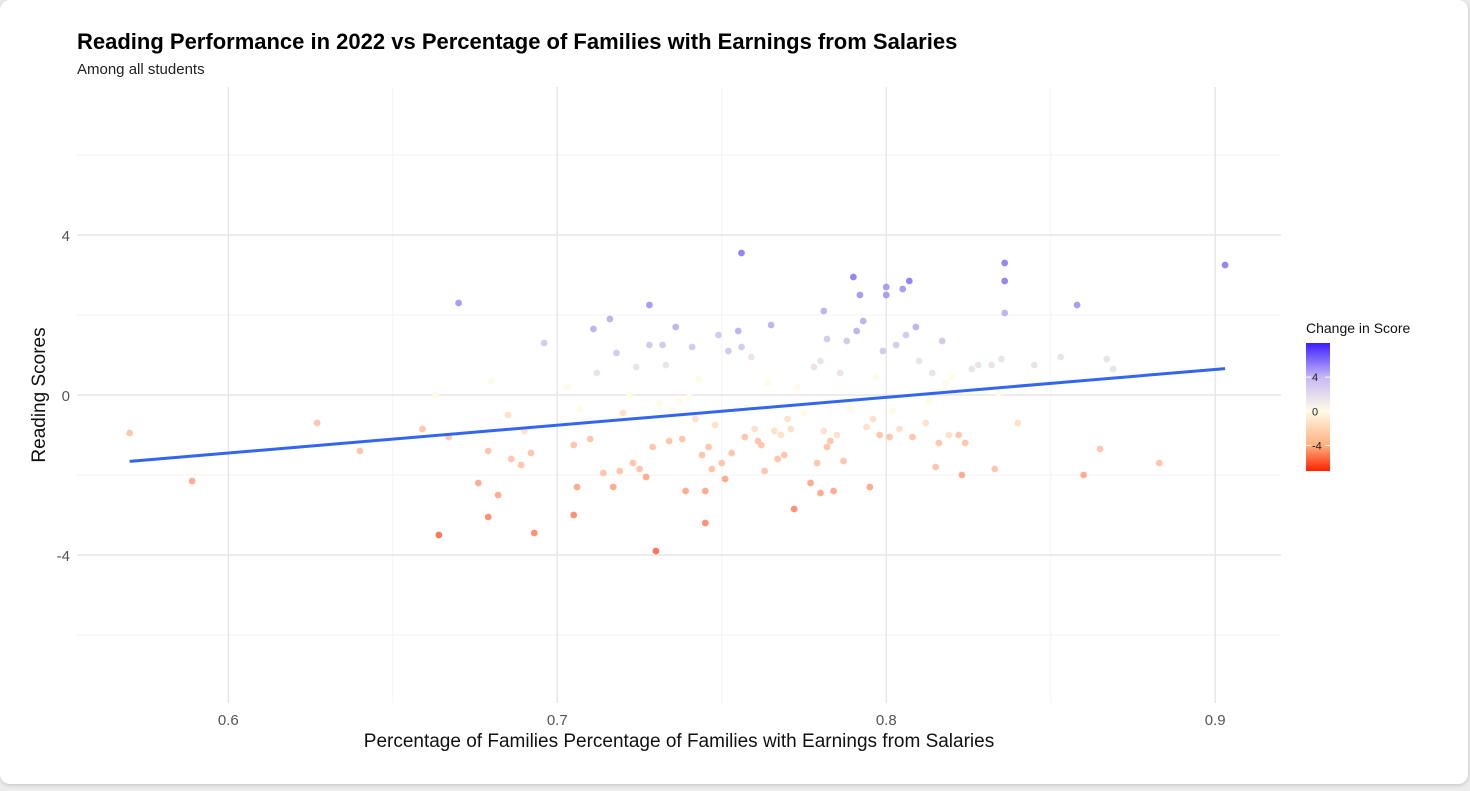 The image size is (1470, 791). Describe the element at coordinates (66, 396) in the screenshot. I see `y-tick-label: 0` at that location.